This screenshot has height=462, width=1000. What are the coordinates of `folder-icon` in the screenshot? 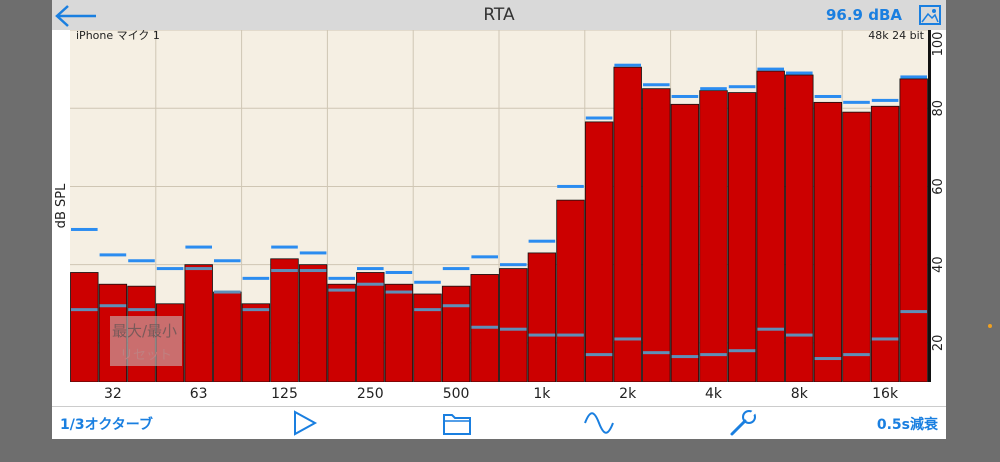 It's located at (457, 424).